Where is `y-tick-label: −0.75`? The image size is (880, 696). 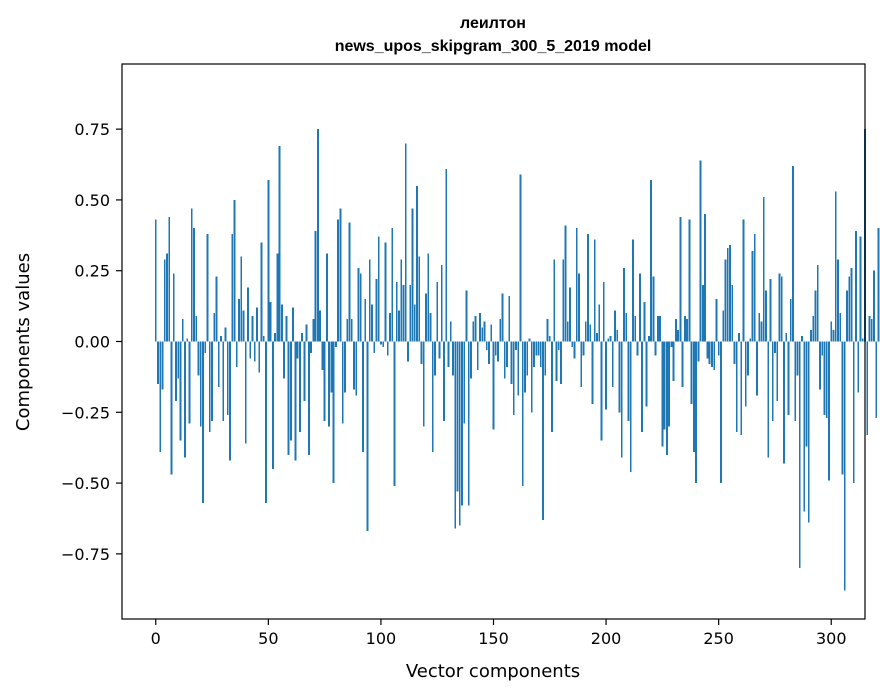
y-tick-label: −0.75 is located at coordinates (85, 554).